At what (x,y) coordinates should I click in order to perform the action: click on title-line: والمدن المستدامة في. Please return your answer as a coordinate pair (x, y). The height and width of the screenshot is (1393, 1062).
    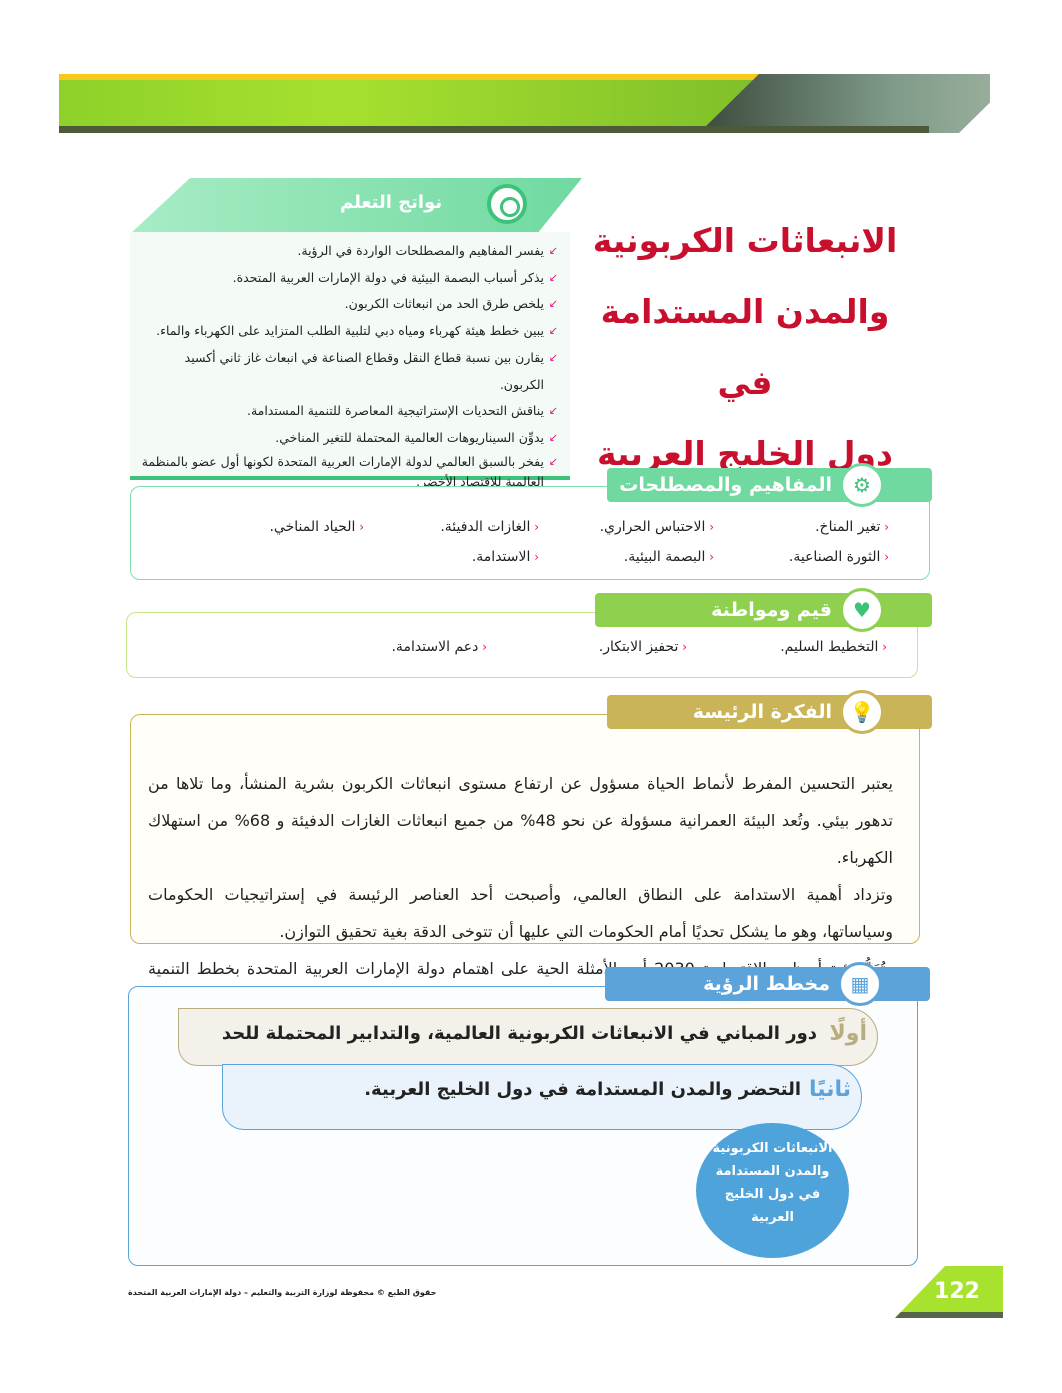
    Looking at the image, I should click on (745, 347).